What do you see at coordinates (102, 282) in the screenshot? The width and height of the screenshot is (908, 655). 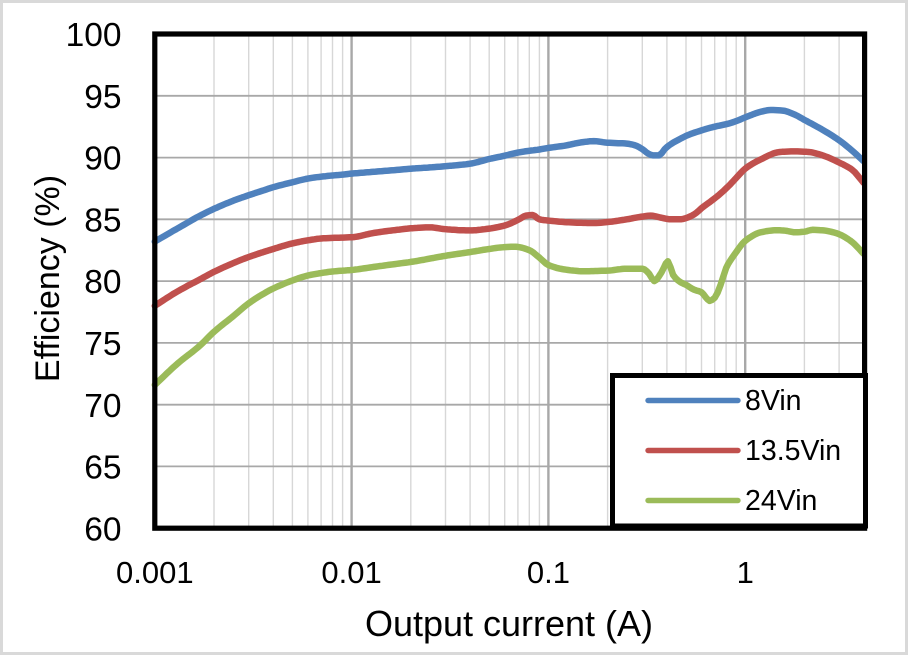 I see `svg-text: 80` at bounding box center [102, 282].